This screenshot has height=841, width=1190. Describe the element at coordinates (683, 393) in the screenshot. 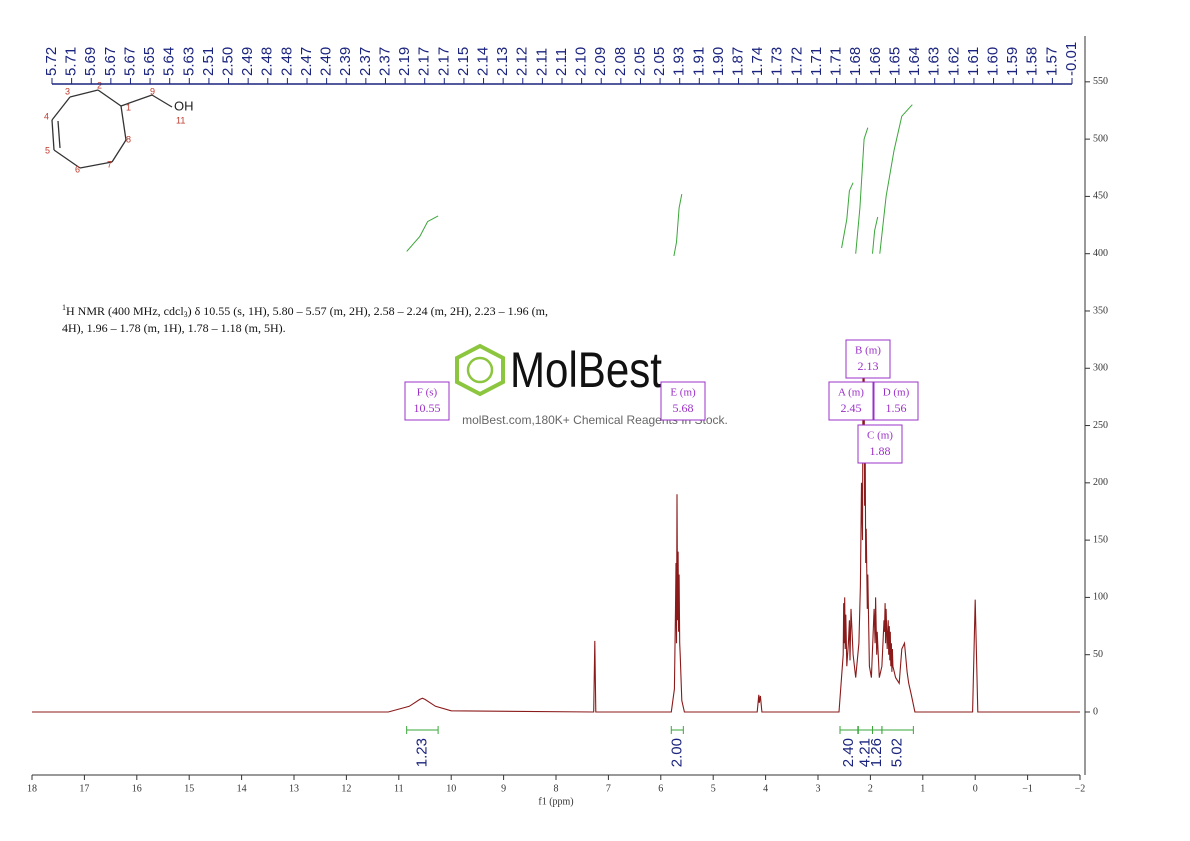

I see `multiplet-label: E (m)` at that location.